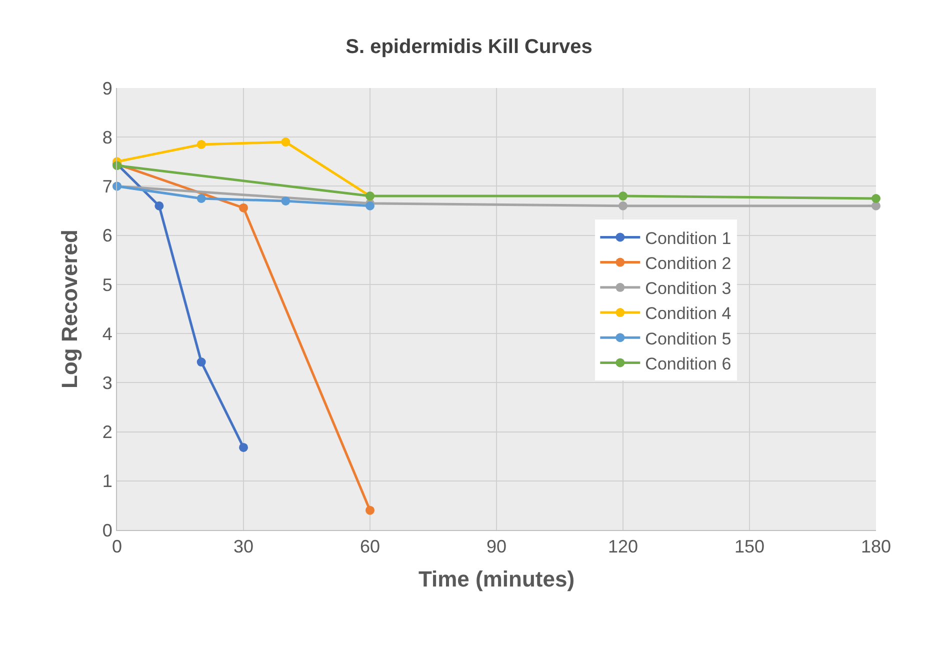 Image resolution: width=938 pixels, height=651 pixels. What do you see at coordinates (688, 314) in the screenshot?
I see `legend-label: Condition 4` at bounding box center [688, 314].